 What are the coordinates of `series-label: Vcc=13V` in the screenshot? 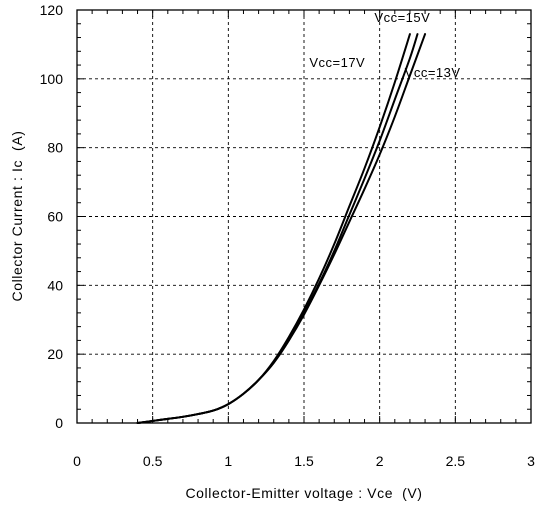 It's located at (433, 72).